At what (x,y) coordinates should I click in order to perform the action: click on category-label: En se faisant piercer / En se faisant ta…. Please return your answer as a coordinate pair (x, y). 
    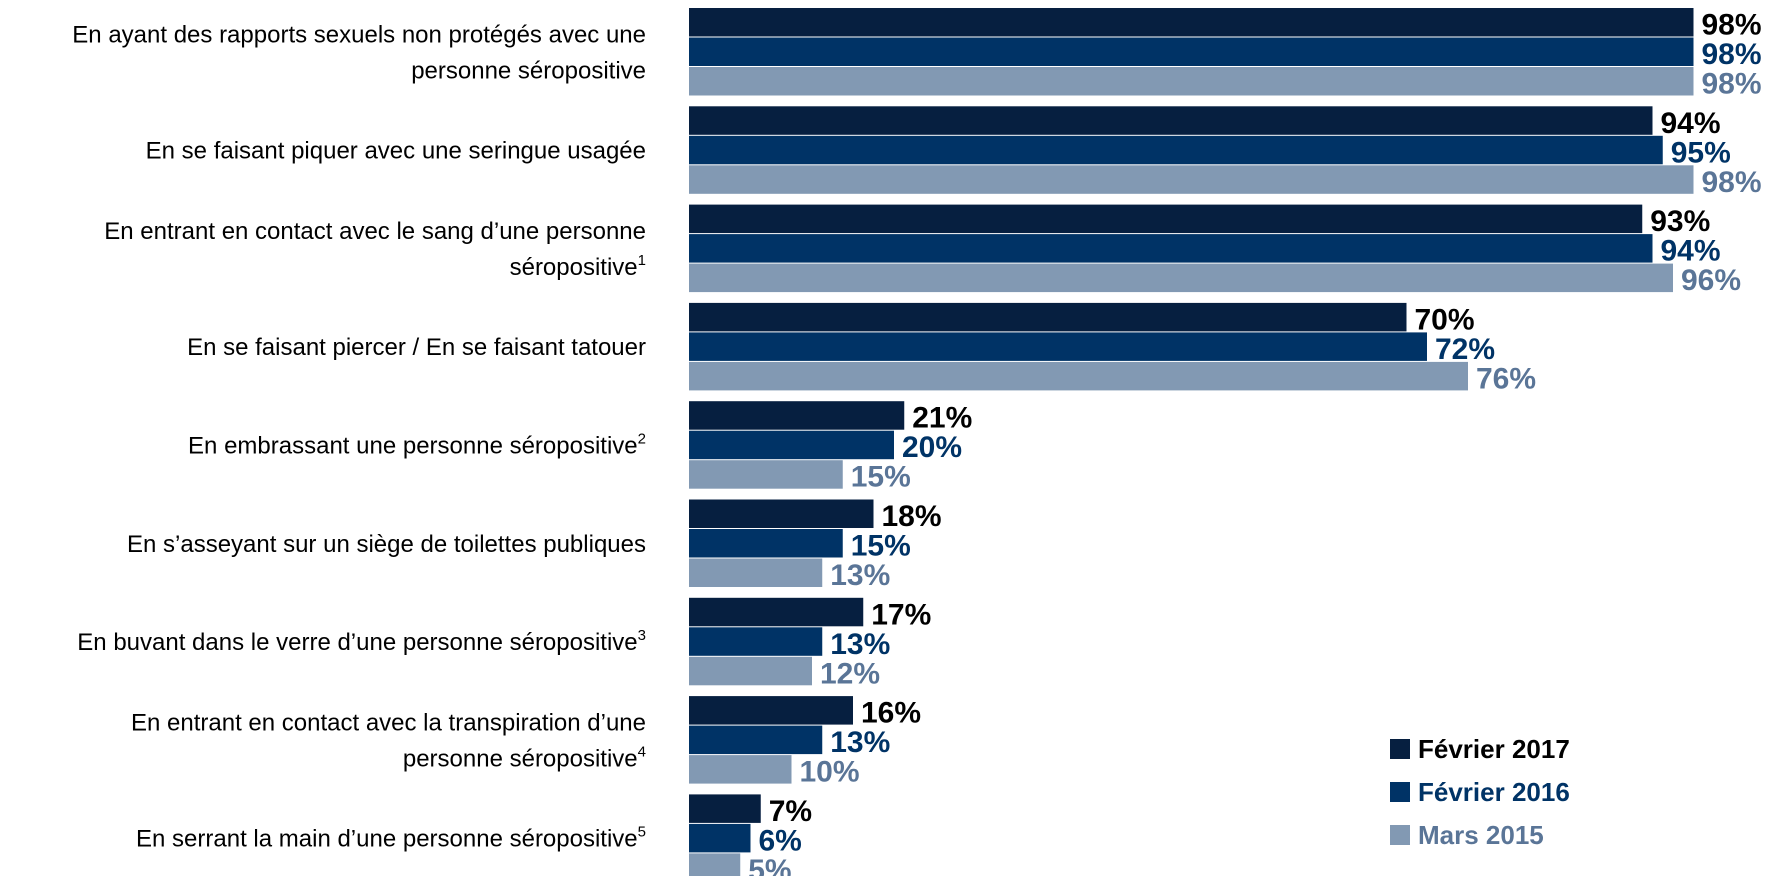
    Looking at the image, I should click on (416, 347).